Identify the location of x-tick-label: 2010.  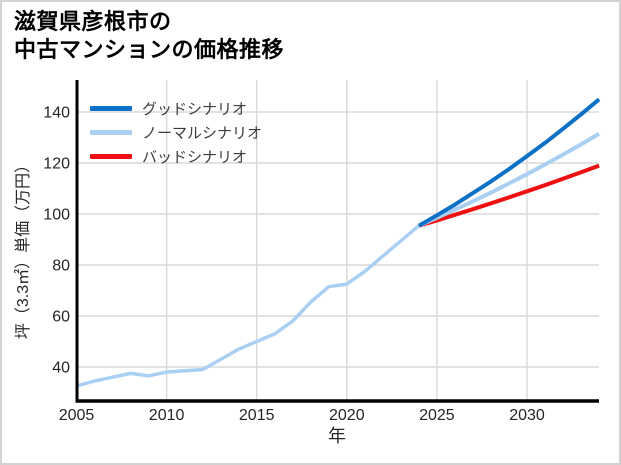
(167, 415).